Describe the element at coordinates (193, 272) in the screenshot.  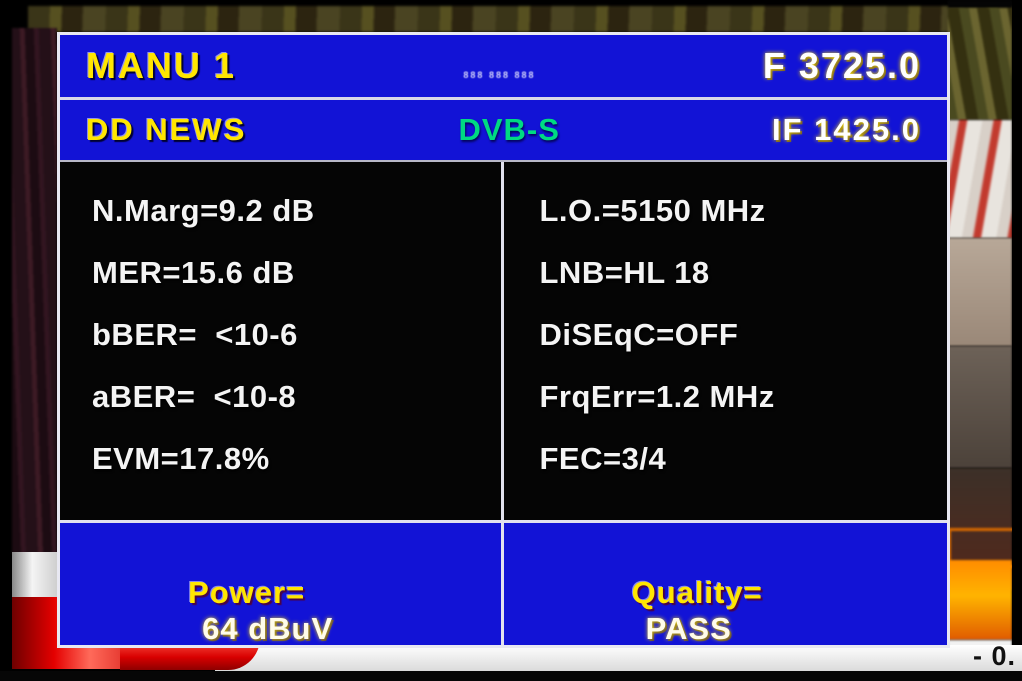
I see `measurement-mer: MER=15.6 dB` at that location.